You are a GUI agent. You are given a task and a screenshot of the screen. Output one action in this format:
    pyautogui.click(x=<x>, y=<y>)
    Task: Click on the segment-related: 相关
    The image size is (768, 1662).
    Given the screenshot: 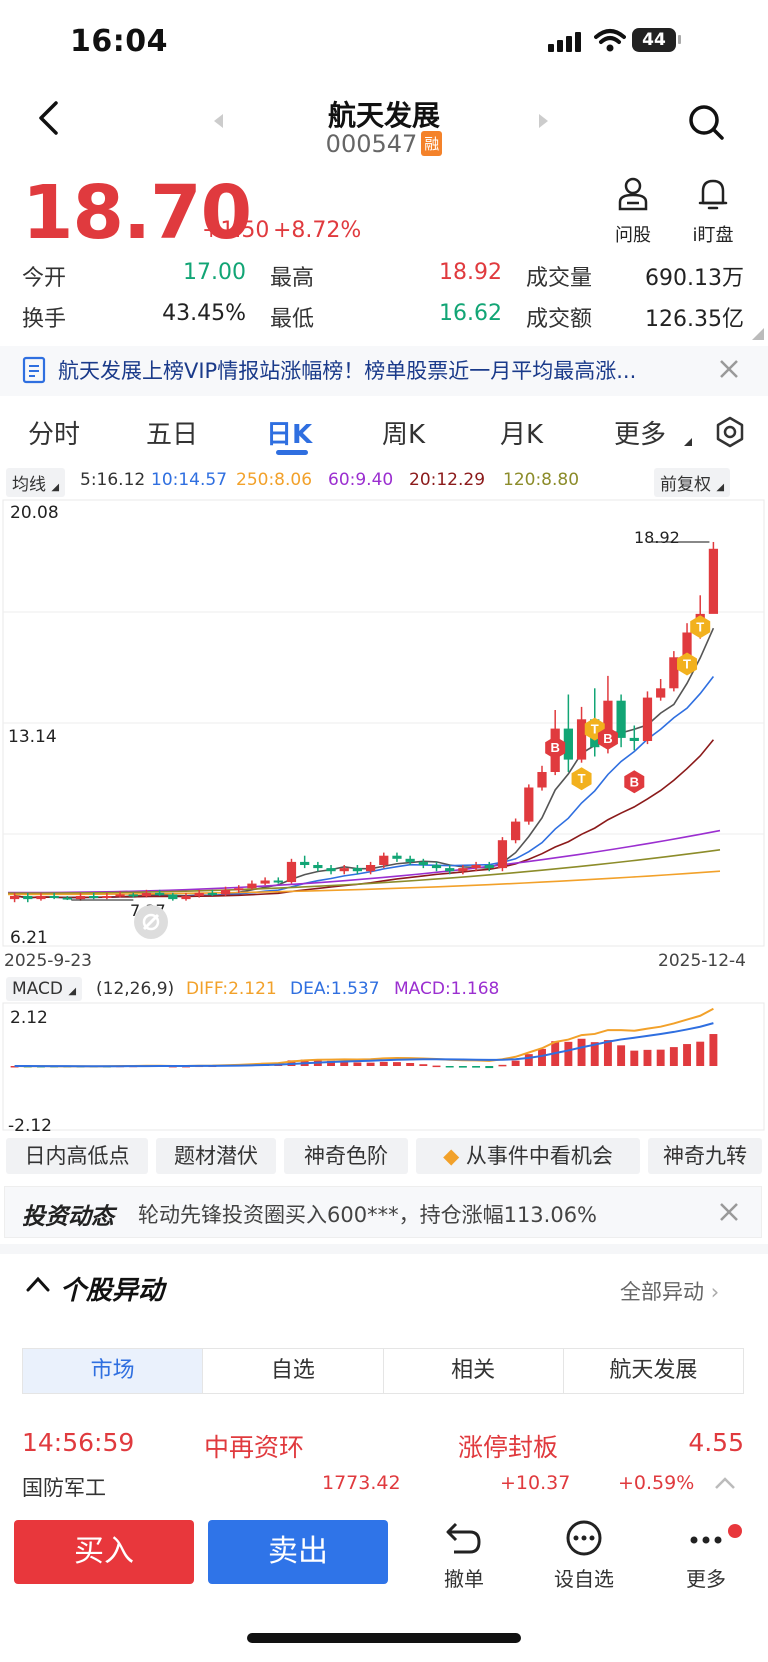 What is the action you would take?
    pyautogui.click(x=474, y=1371)
    